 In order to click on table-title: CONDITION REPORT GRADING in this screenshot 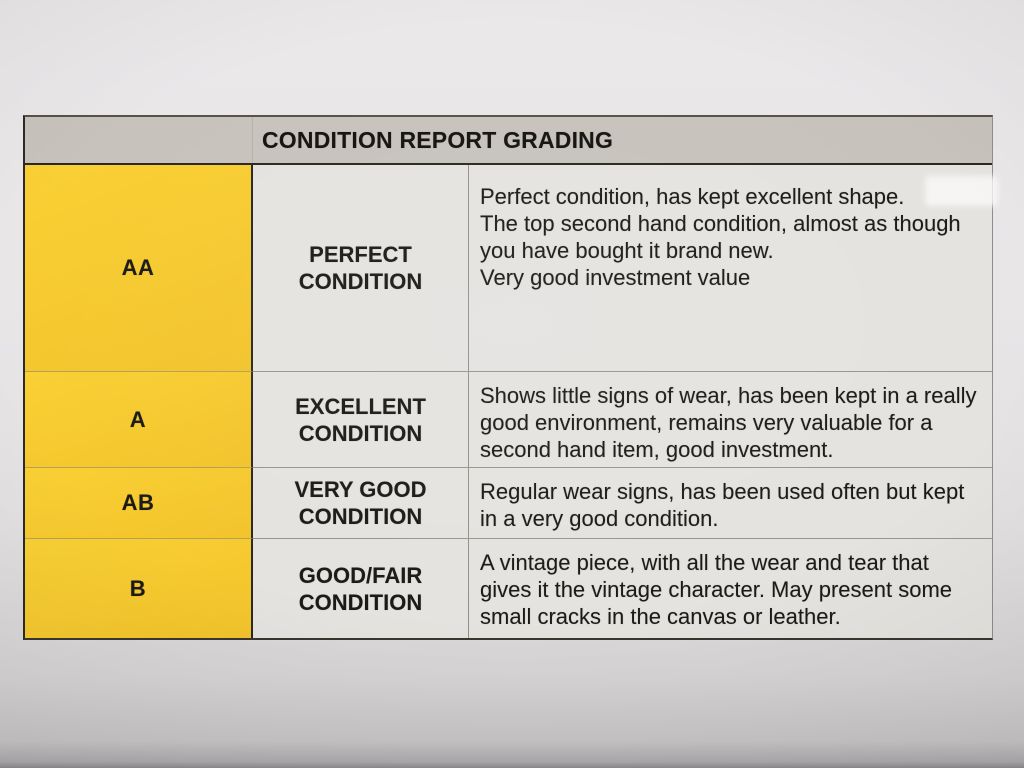, I will do `click(438, 139)`.